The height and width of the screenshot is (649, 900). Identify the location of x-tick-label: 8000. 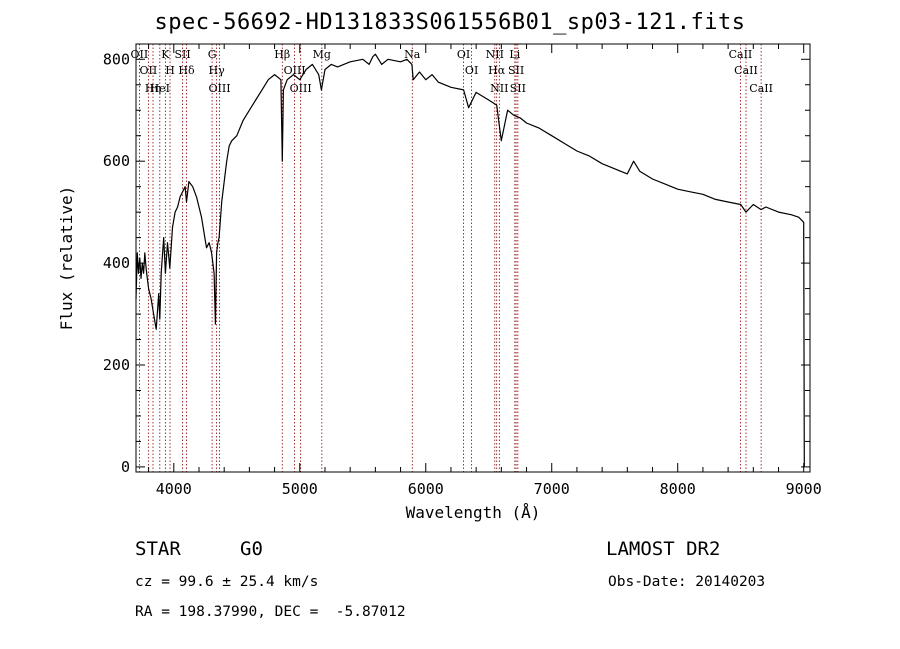
(678, 489).